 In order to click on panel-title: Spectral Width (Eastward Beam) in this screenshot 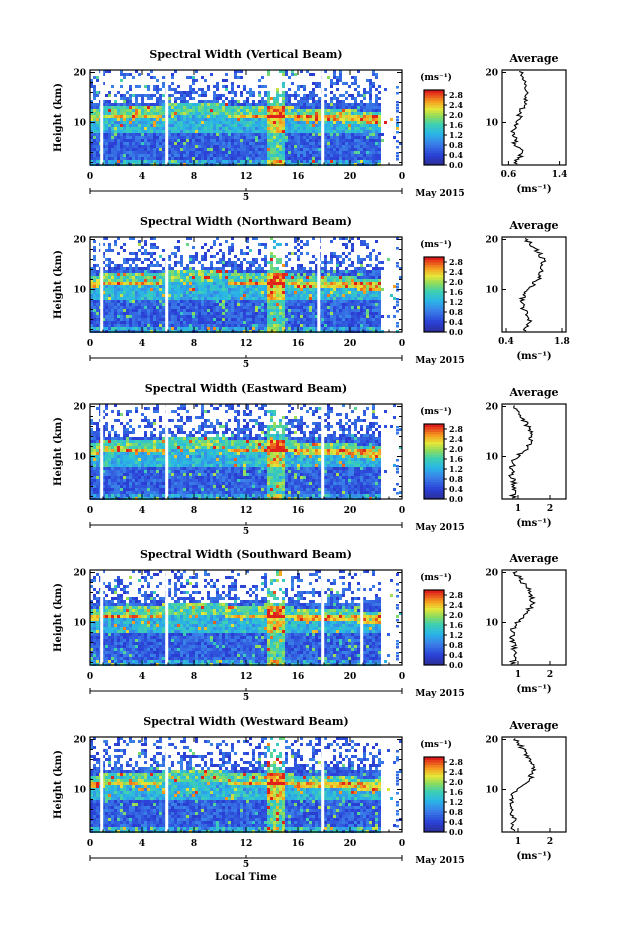, I will do `click(246, 388)`.